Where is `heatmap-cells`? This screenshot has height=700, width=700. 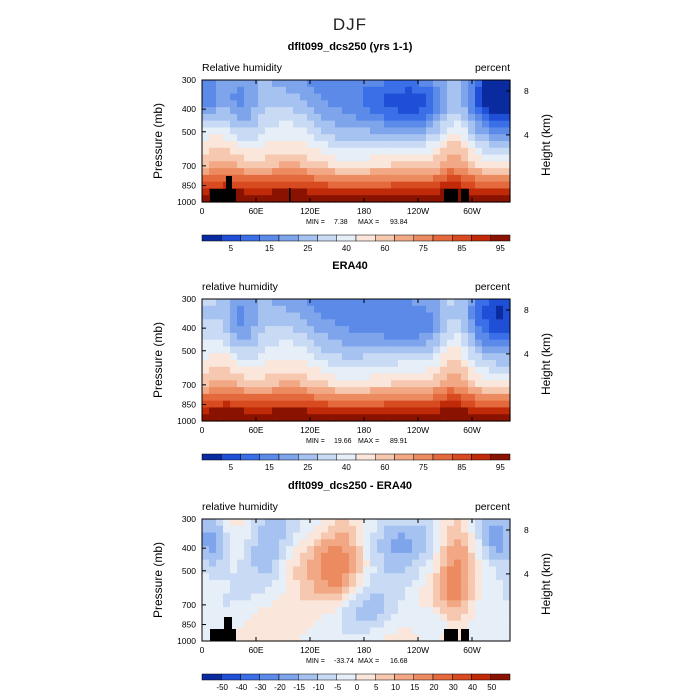 heatmap-cells is located at coordinates (356, 580).